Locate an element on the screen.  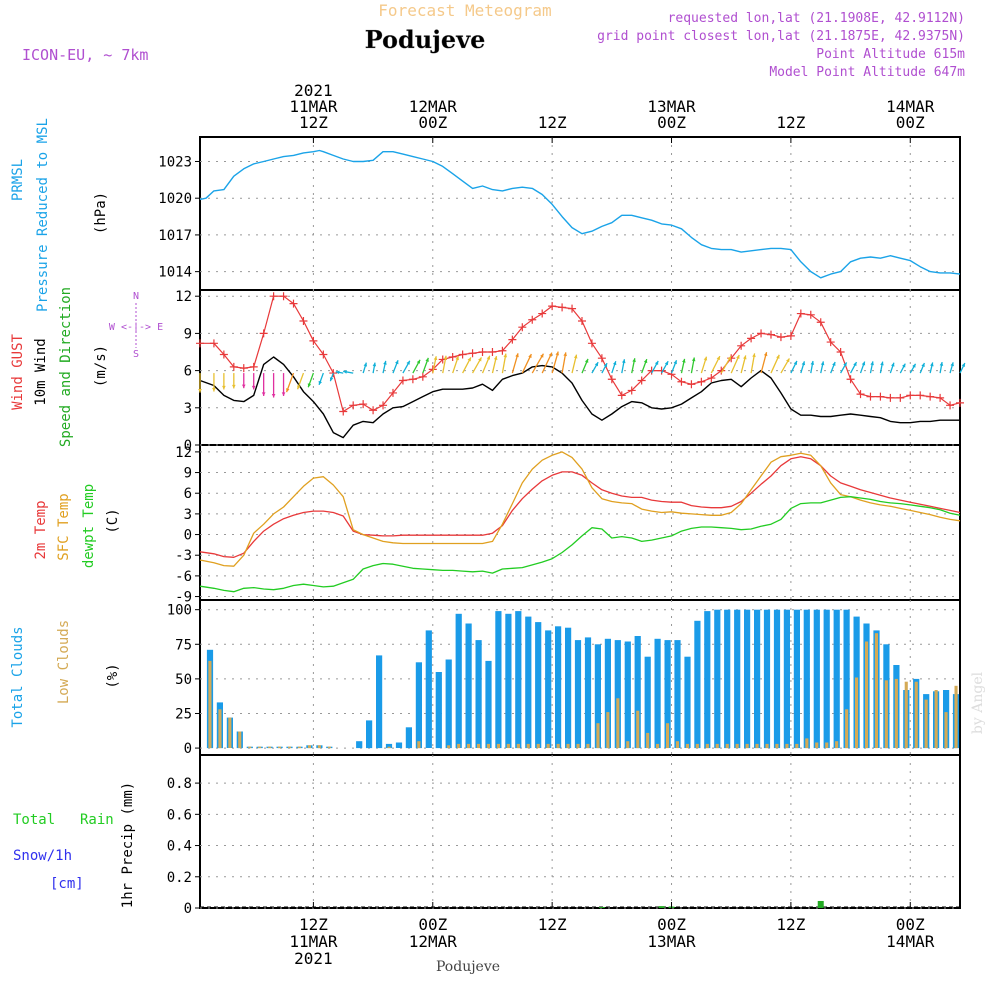
y-tick-label: 25 is located at coordinates (183, 714).